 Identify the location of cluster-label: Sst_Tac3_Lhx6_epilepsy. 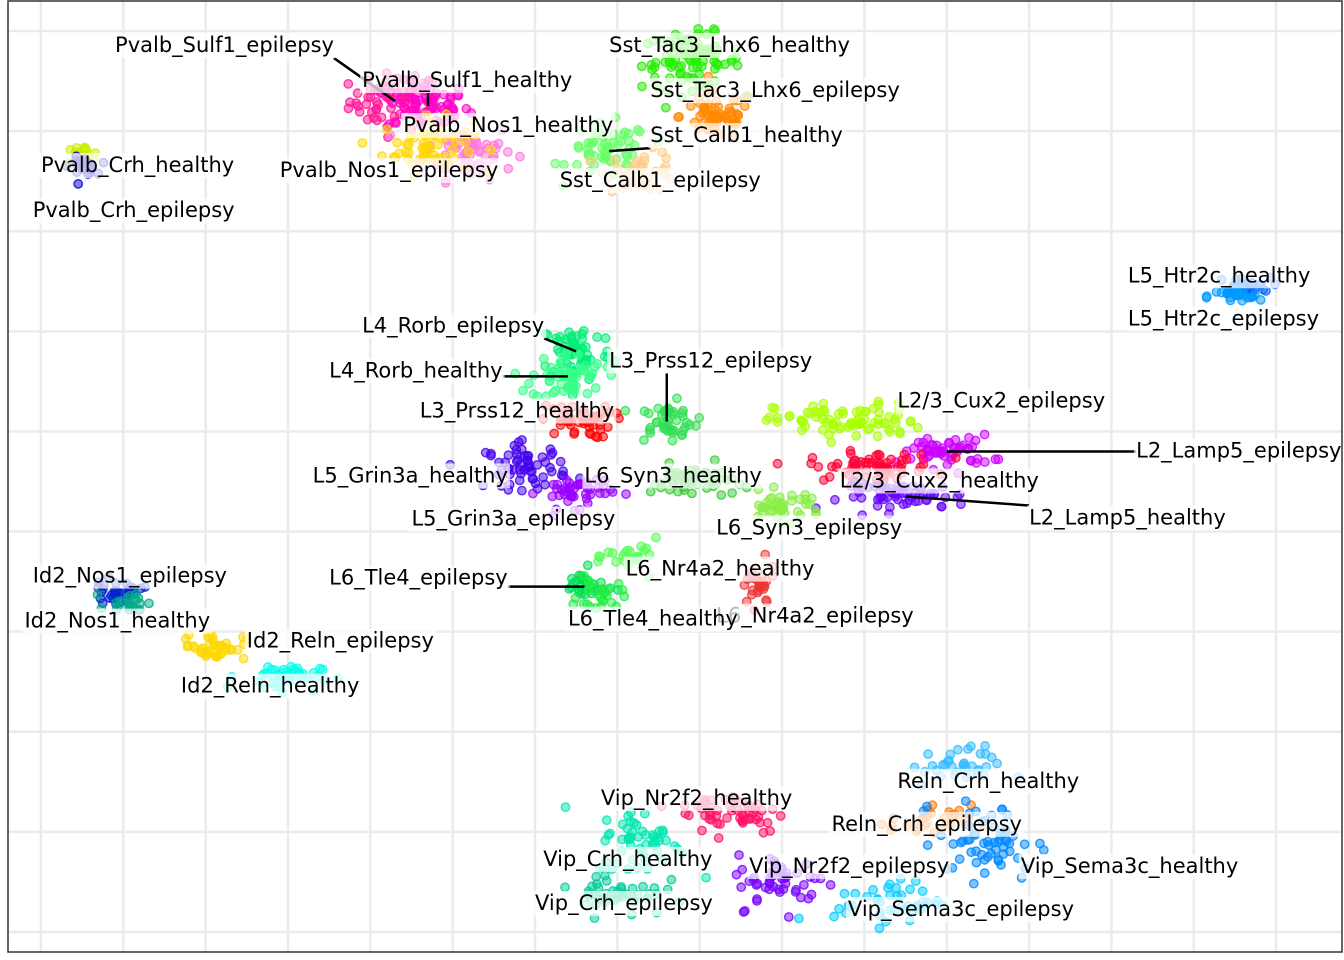
(775, 91).